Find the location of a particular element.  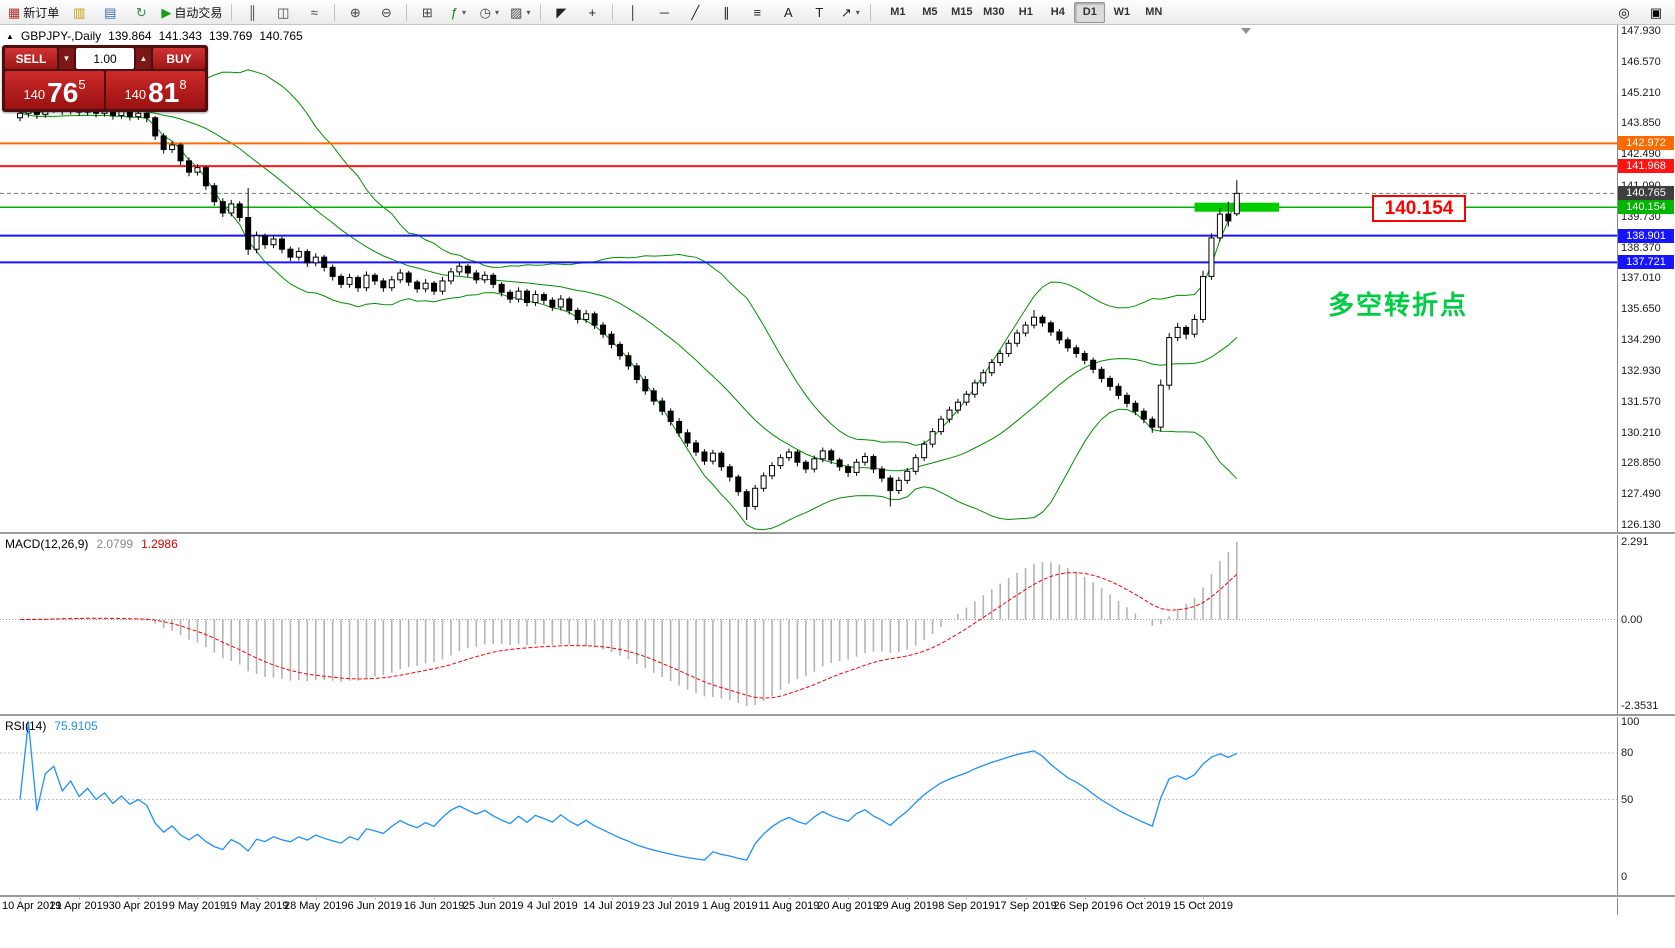

date-label: 15 Oct 2019 is located at coordinates (1203, 906).